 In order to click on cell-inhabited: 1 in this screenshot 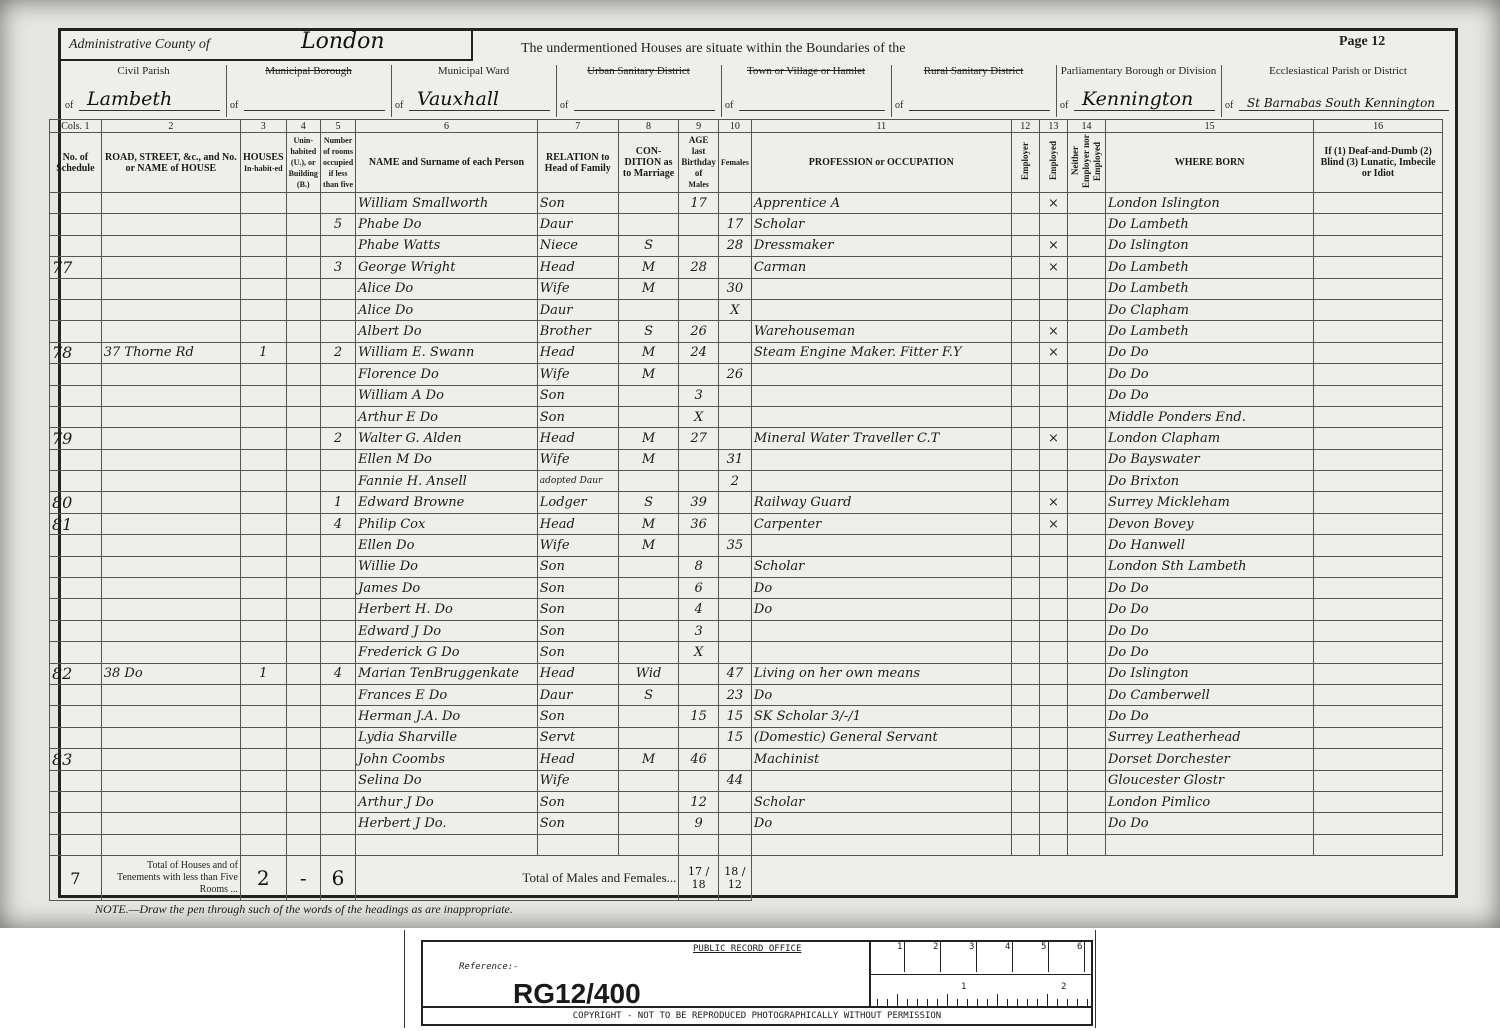, I will do `click(263, 673)`.